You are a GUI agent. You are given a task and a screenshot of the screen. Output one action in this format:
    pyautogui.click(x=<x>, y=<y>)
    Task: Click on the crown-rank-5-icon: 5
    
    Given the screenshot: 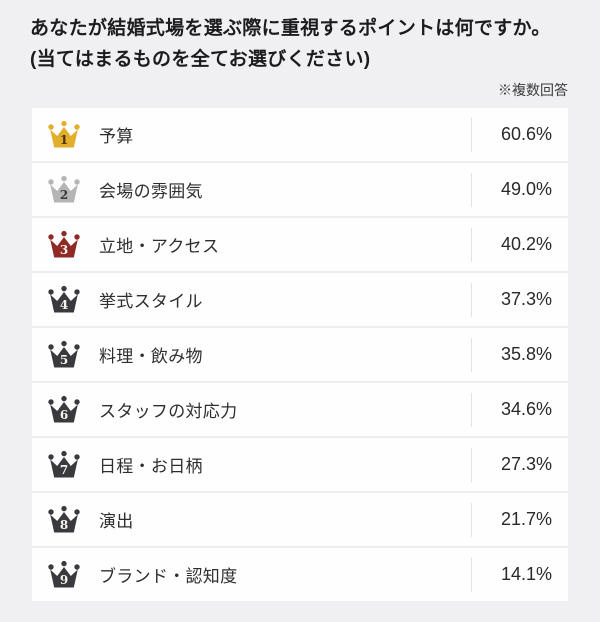 What is the action you would take?
    pyautogui.click(x=64, y=353)
    